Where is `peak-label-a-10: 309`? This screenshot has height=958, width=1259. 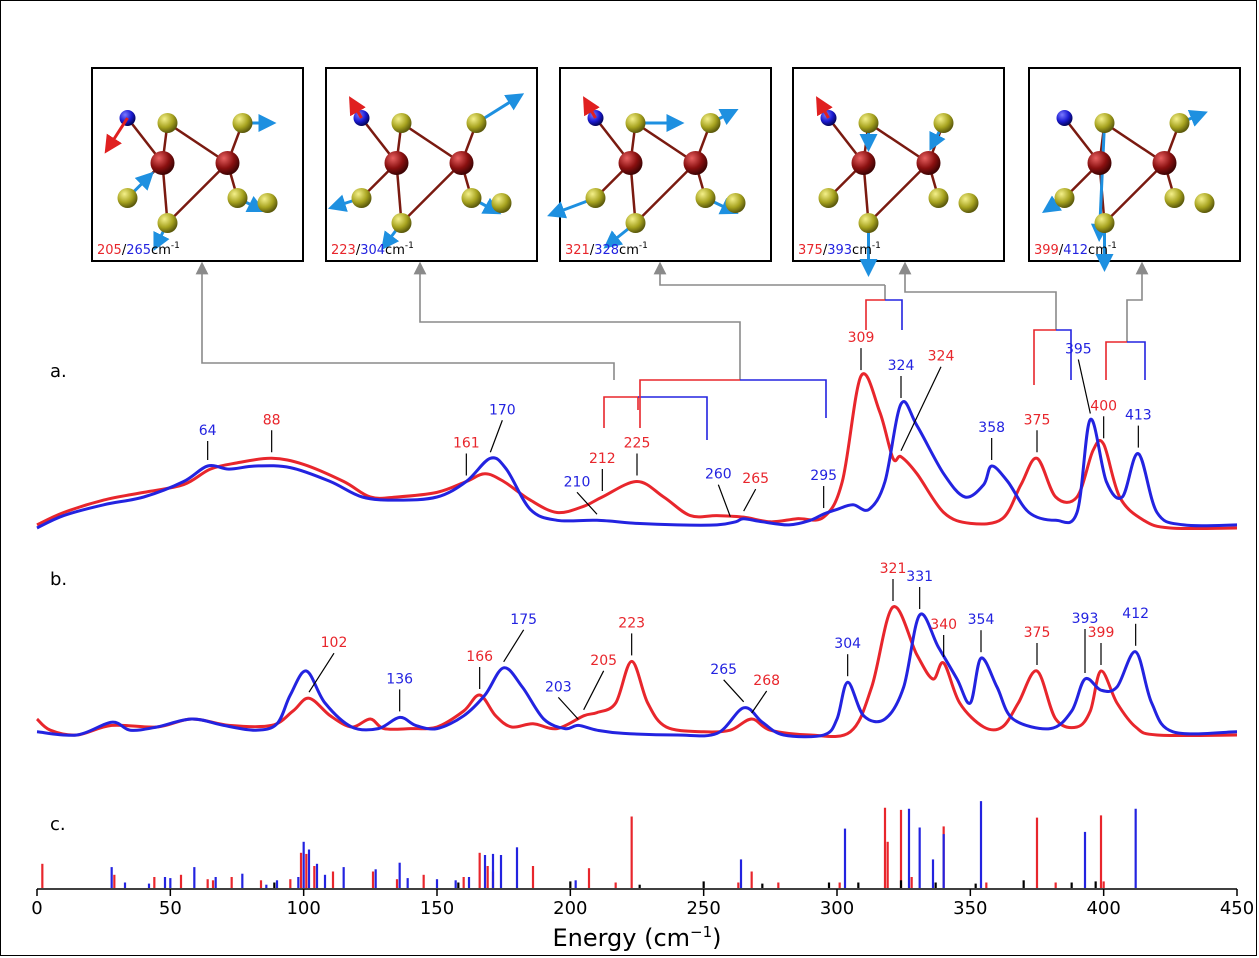
peak-label-a-10: 309 is located at coordinates (861, 338).